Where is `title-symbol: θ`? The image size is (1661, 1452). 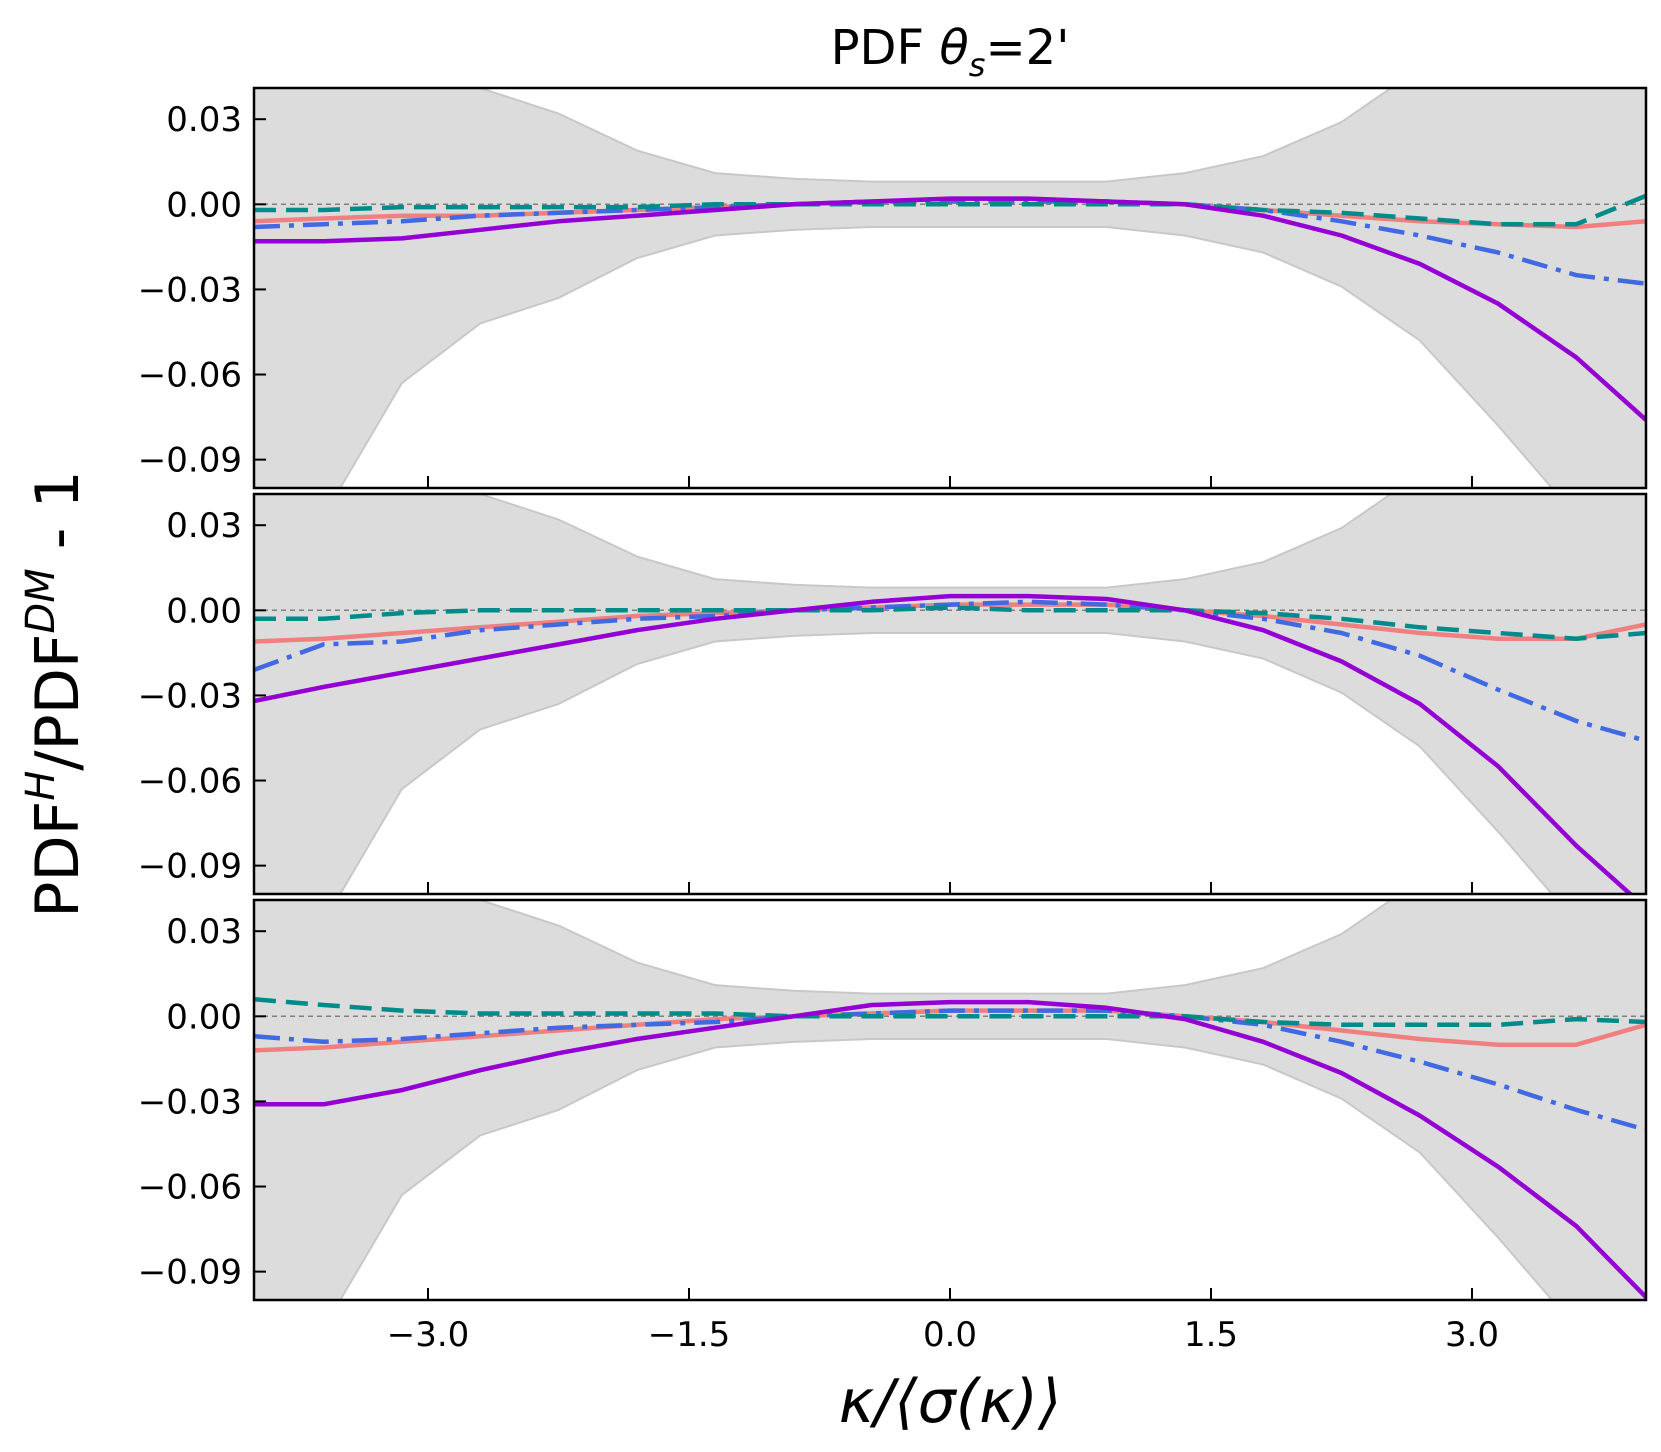
title-symbol: θ is located at coordinates (953, 48).